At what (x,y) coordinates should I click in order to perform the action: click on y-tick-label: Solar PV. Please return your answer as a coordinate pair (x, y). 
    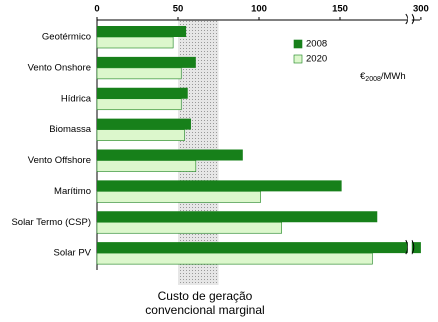
    Looking at the image, I should click on (73, 253).